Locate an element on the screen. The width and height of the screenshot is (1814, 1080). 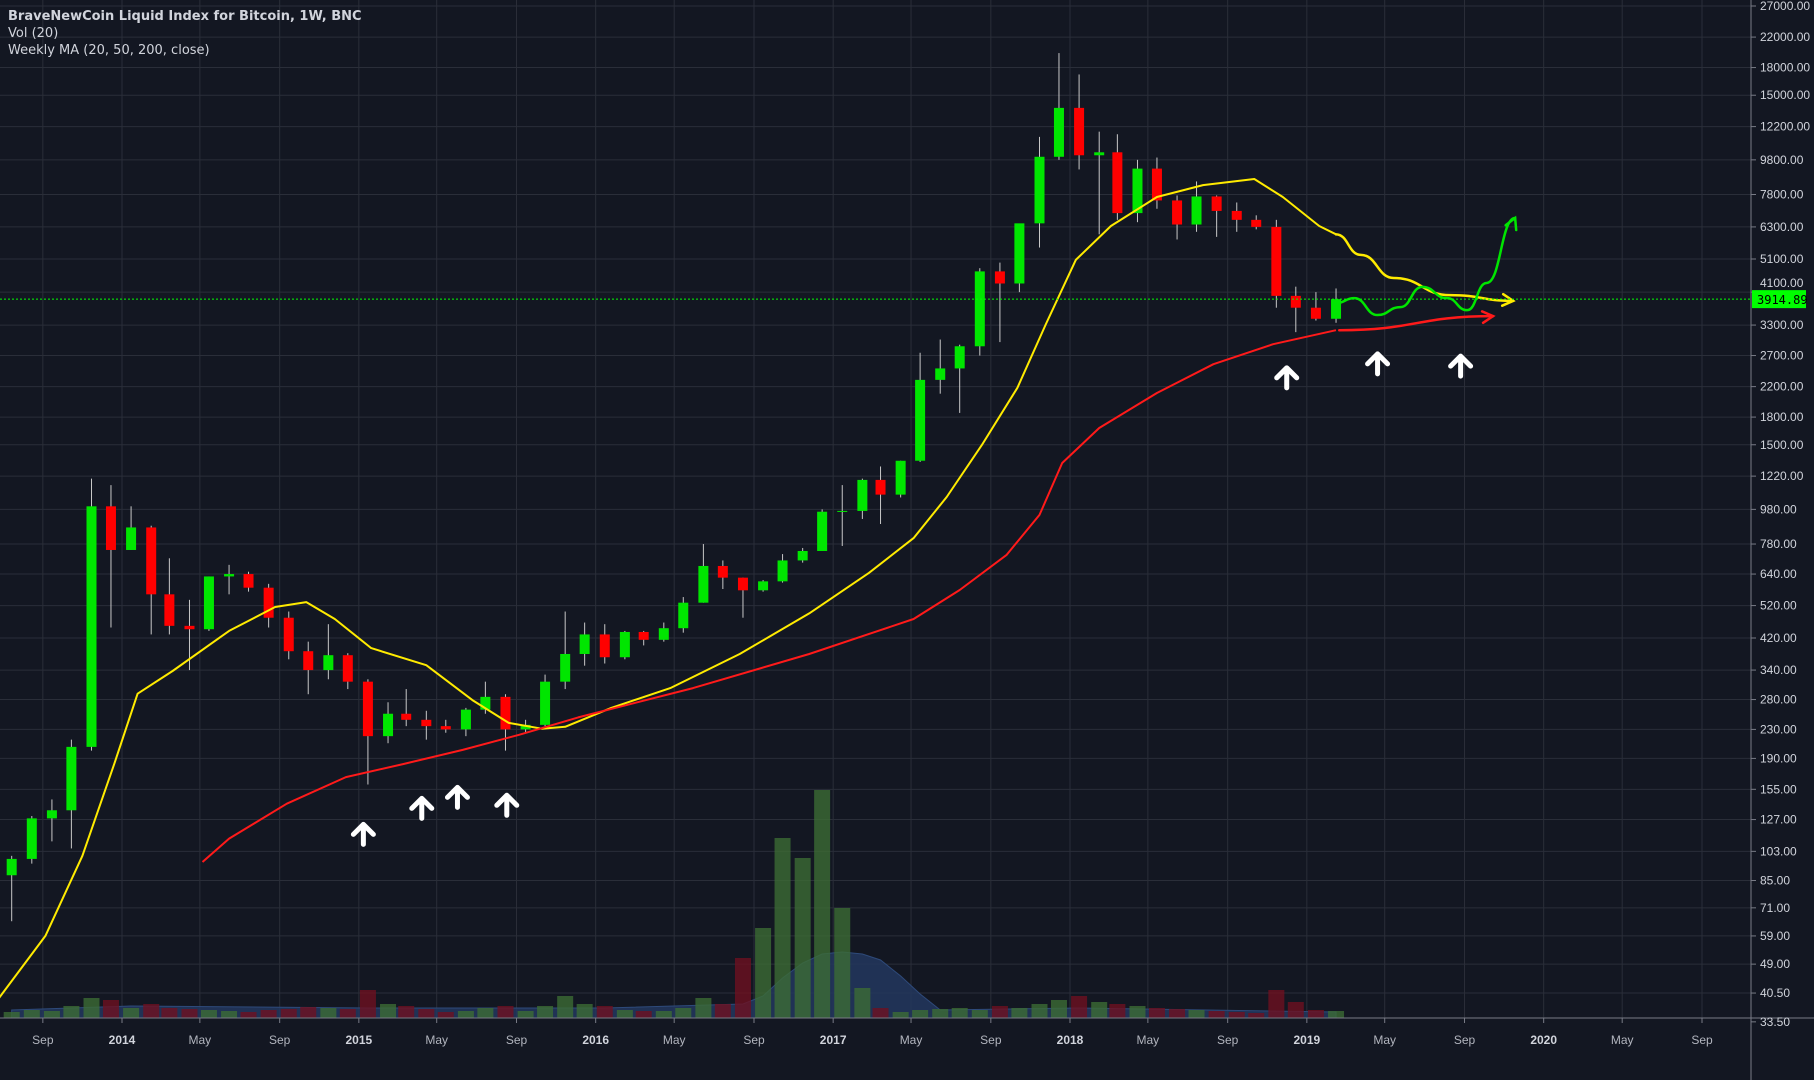
x-tick-label: 2019 is located at coordinates (1306, 1040).